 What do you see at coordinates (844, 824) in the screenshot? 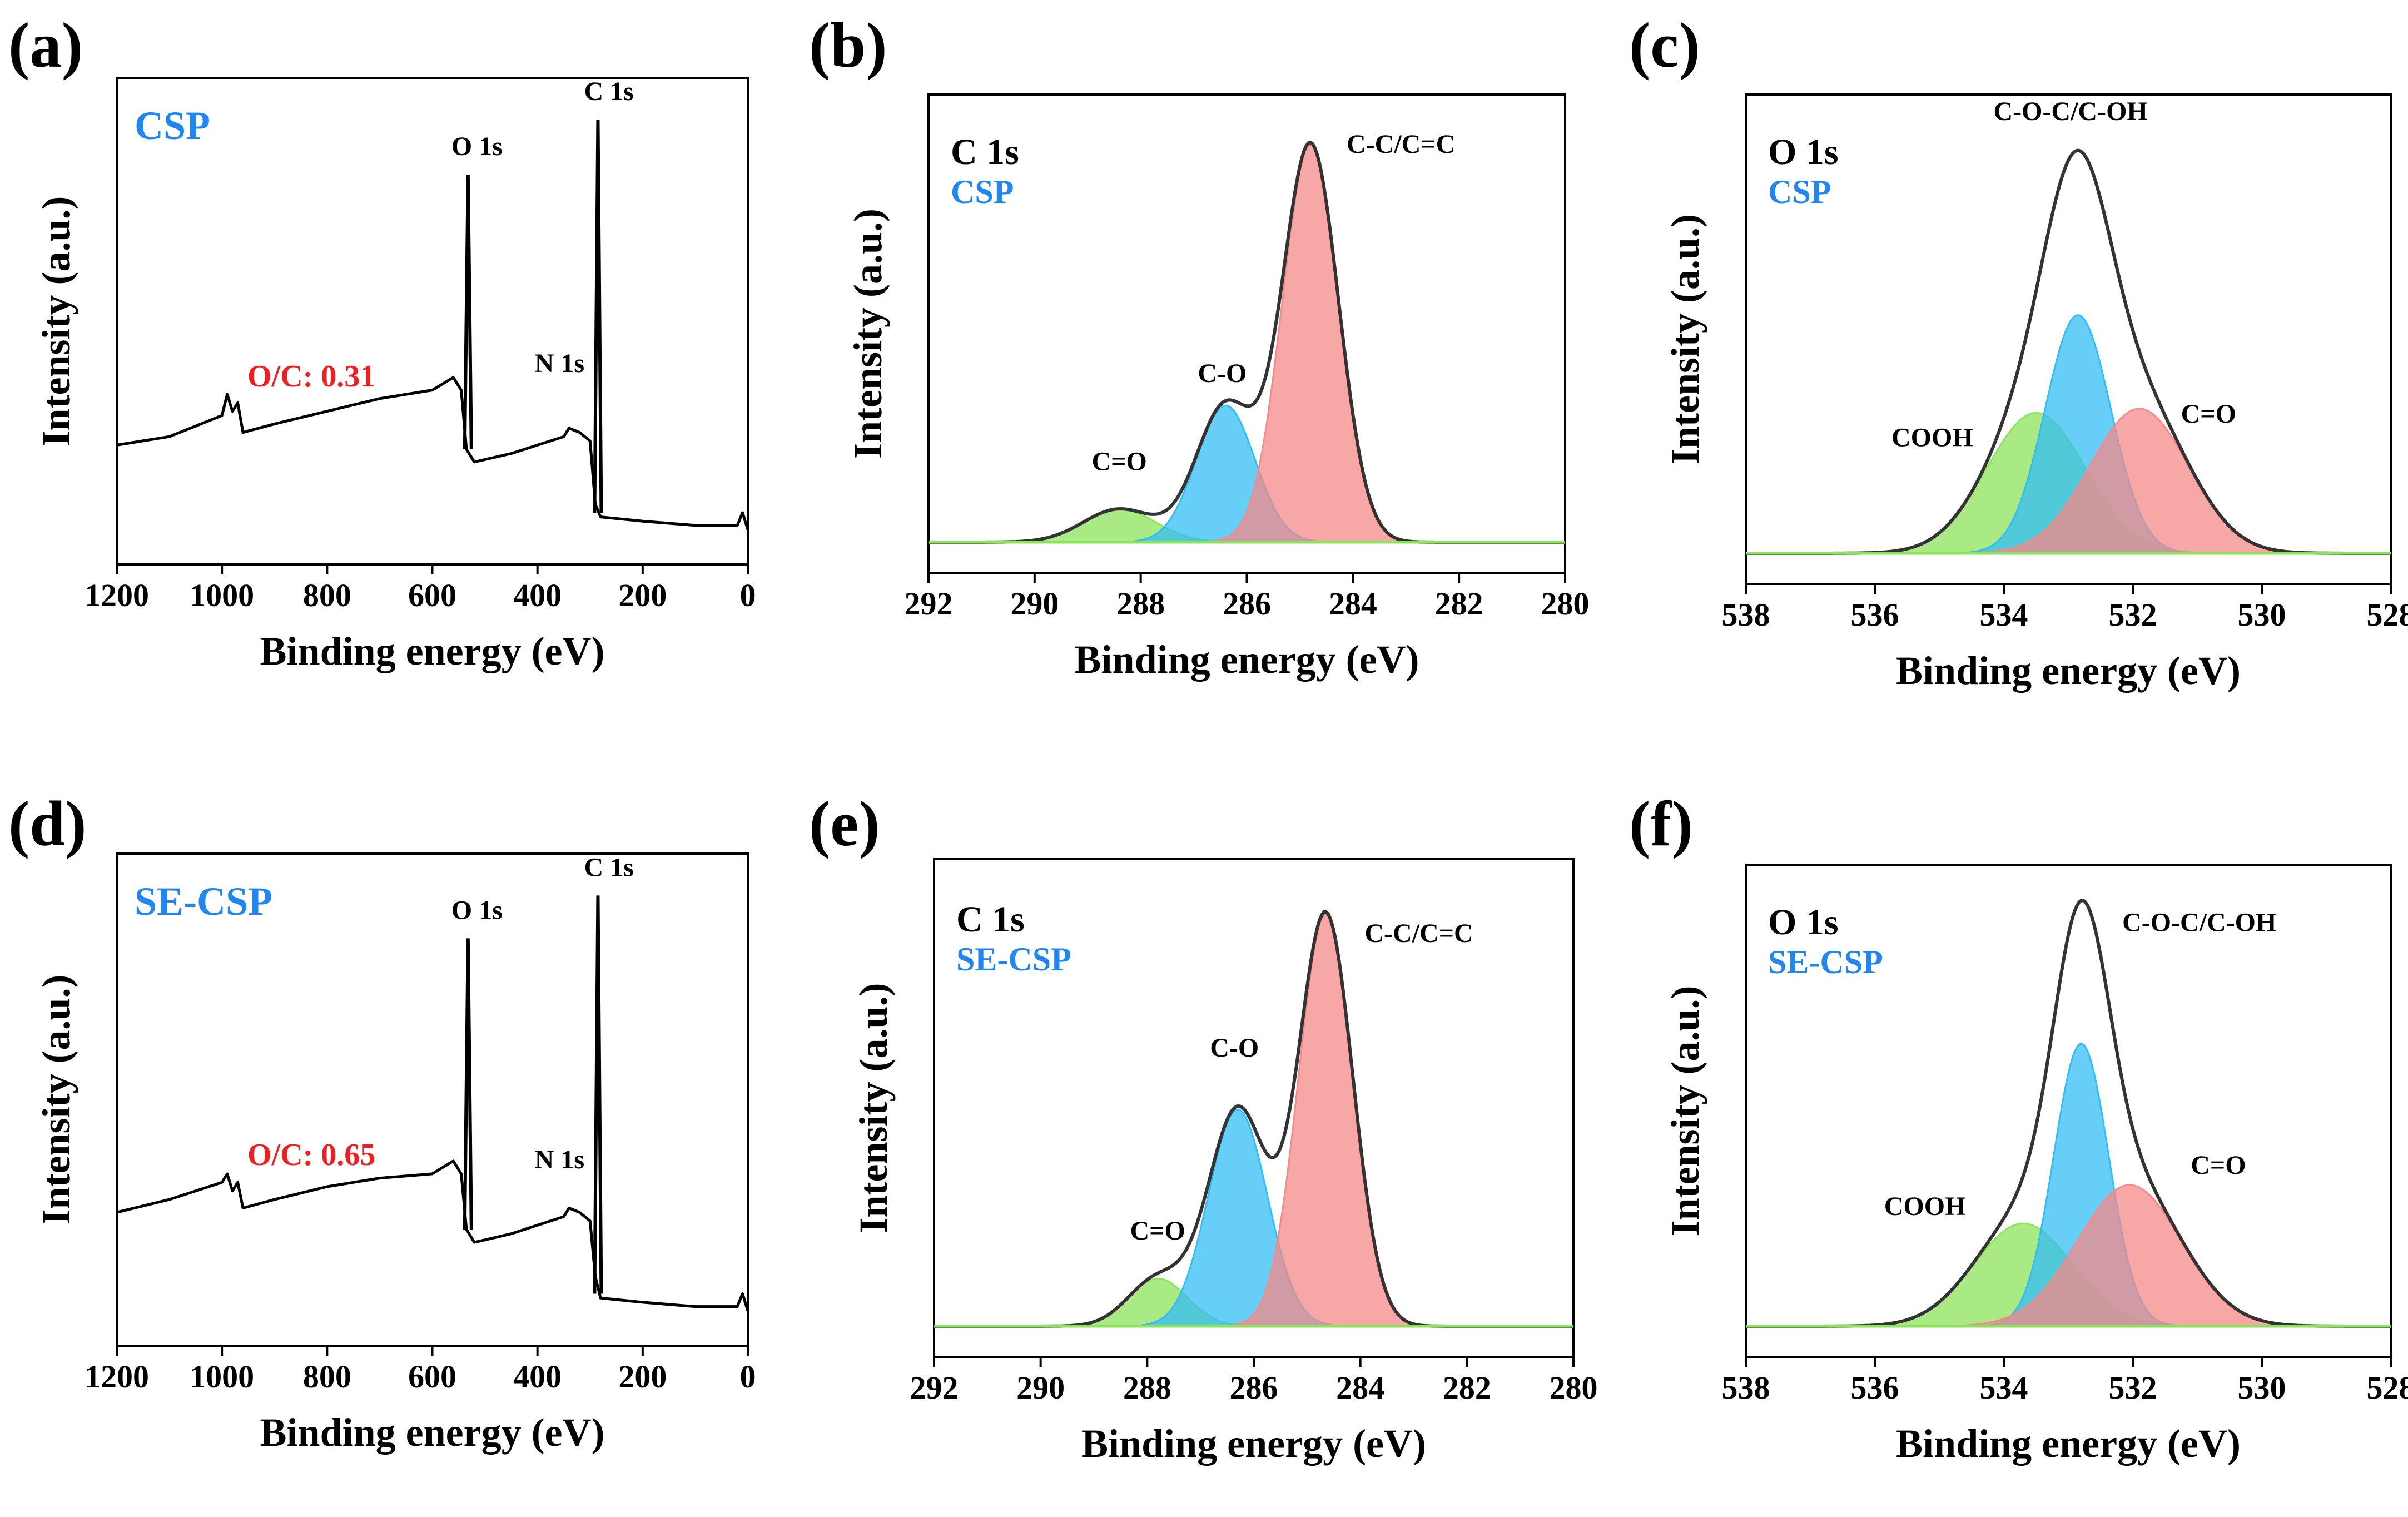
I see `panel-label: (e)` at bounding box center [844, 824].